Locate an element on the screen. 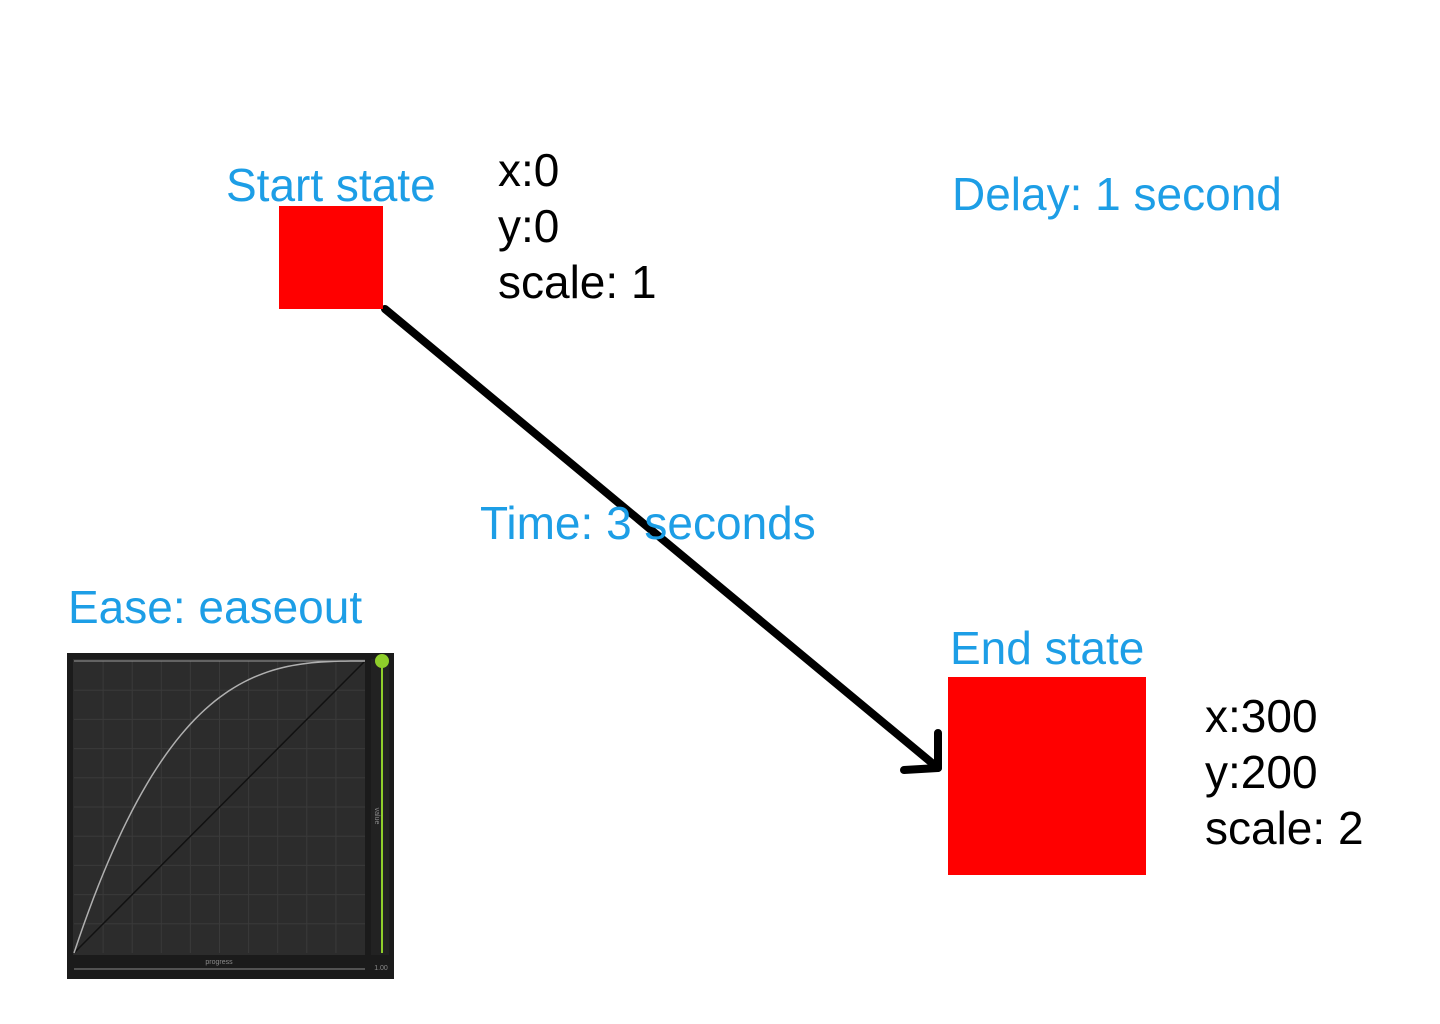 This screenshot has width=1440, height=1024. end-x-value: x:300 is located at coordinates (1261, 716).